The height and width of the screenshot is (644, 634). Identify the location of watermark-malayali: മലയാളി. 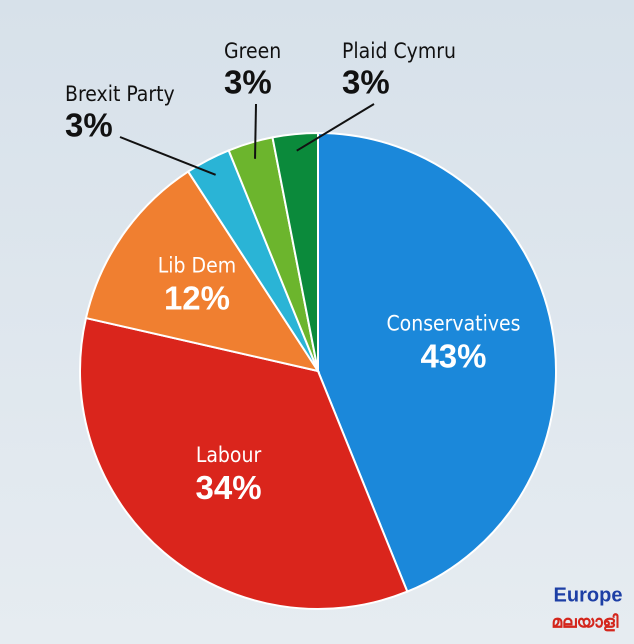
(584, 622).